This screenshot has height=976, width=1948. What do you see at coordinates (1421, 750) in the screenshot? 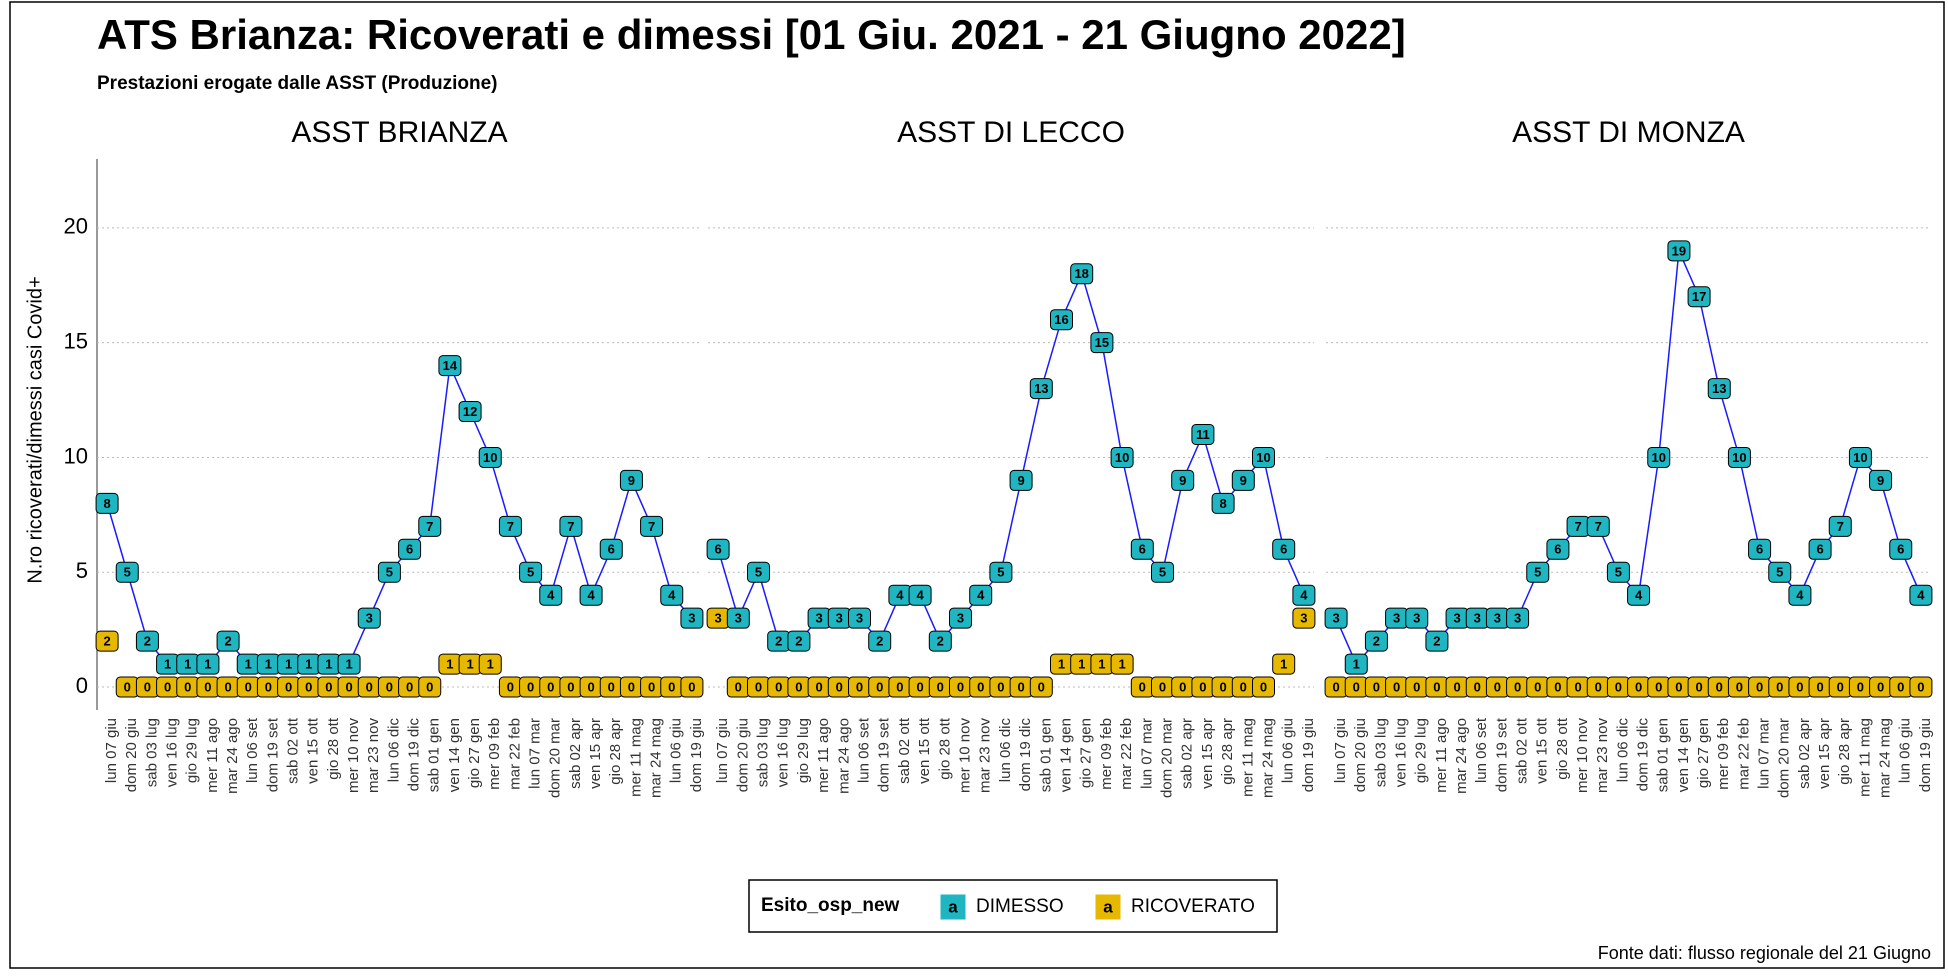
I see `x-tick-label: gio 29 lug` at bounding box center [1421, 750].